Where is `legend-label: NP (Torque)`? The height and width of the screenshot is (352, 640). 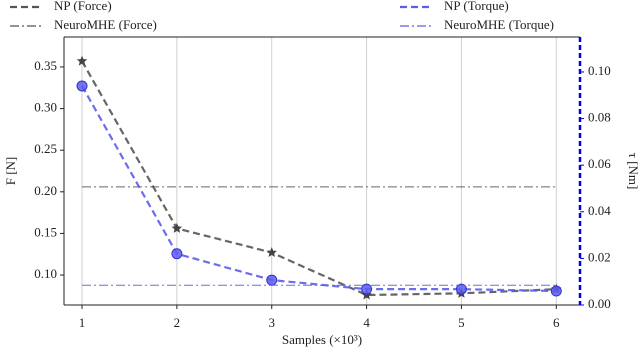 legend-label: NP (Torque) is located at coordinates (476, 6).